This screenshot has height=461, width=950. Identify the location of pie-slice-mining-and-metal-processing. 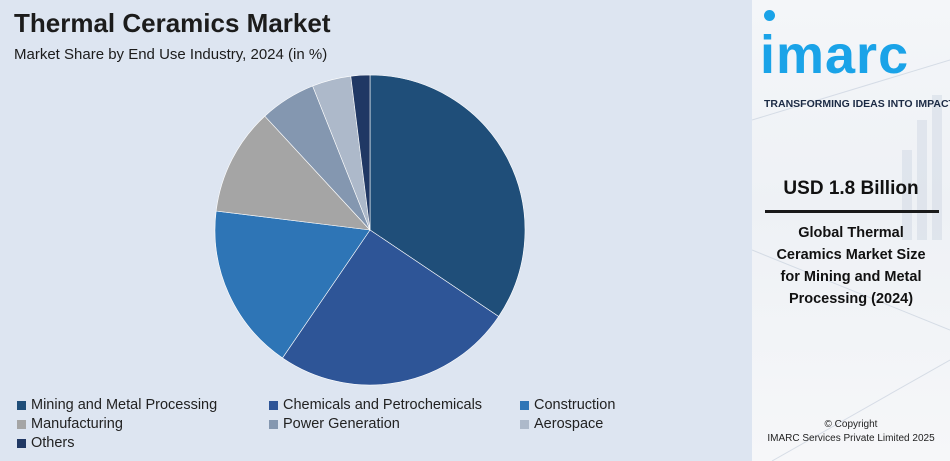
(447, 195).